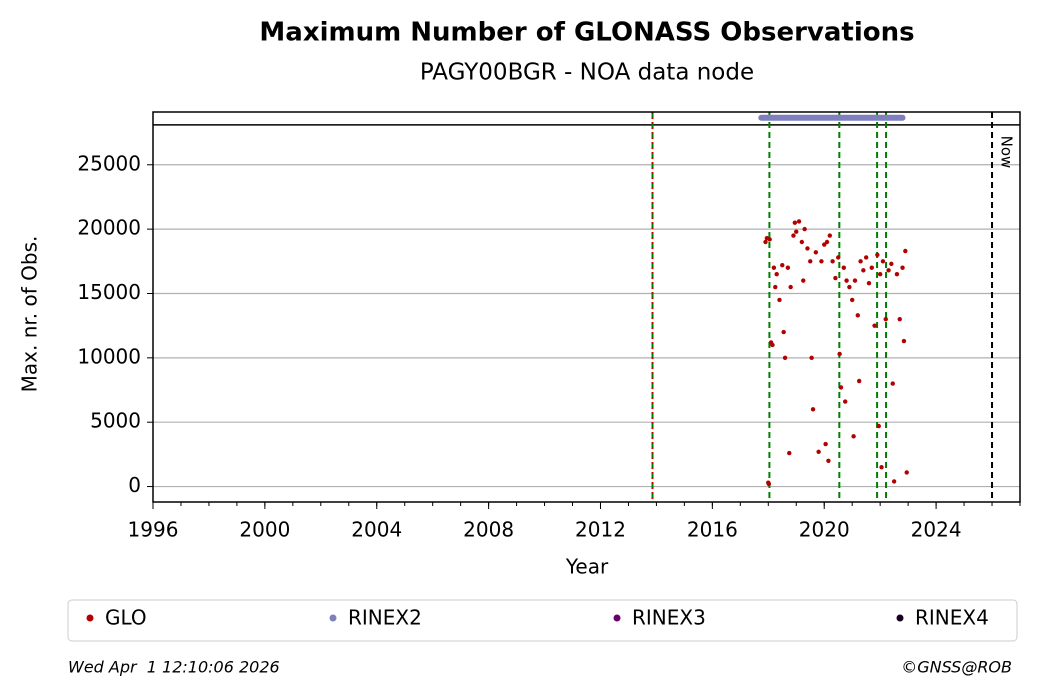 This screenshot has width=1040, height=699. I want to click on footer-left: Wed Apr 1 12:10:06 2026, so click(174, 667).